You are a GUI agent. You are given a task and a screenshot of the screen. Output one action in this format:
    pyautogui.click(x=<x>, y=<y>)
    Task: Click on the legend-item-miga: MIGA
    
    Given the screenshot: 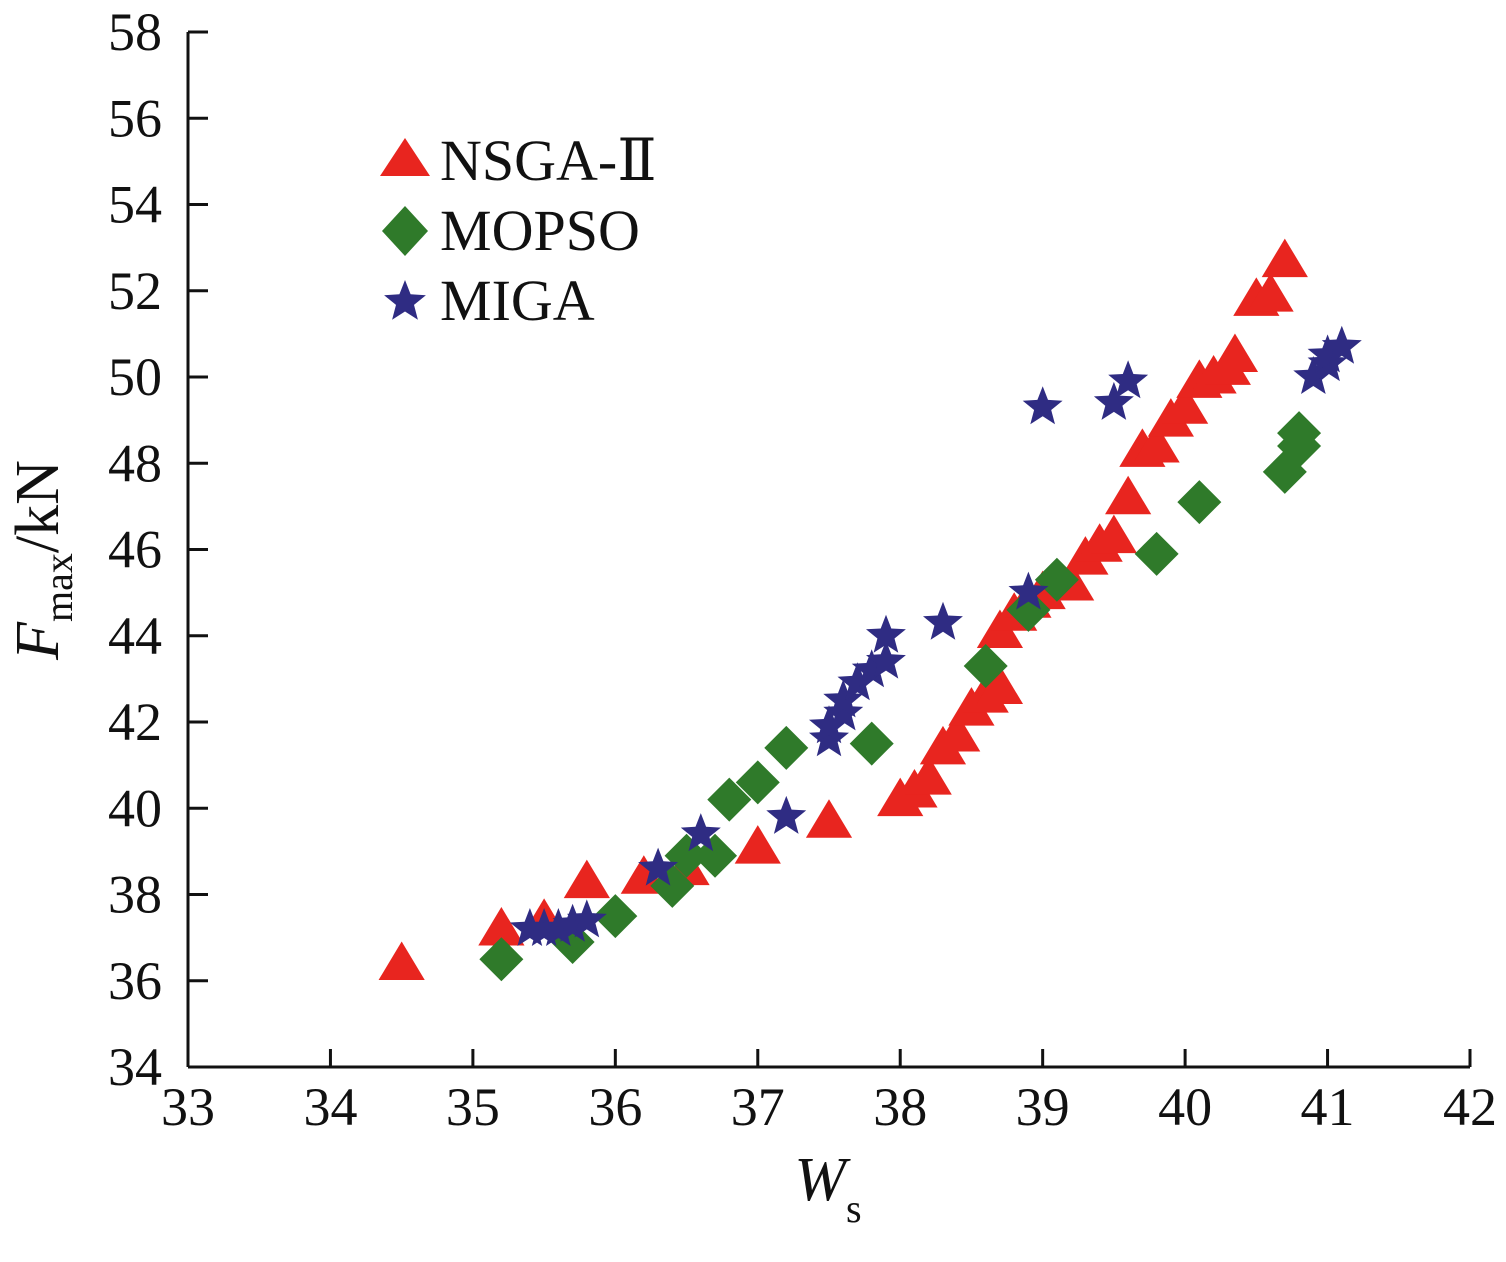 What is the action you would take?
    pyautogui.click(x=489, y=300)
    